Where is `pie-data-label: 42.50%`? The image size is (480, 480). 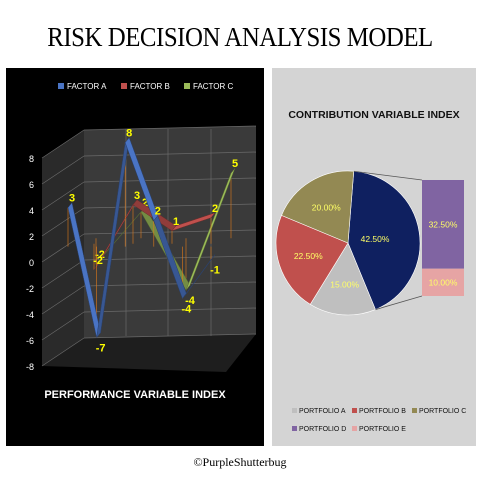
pie-data-label: 42.50% is located at coordinates (375, 239).